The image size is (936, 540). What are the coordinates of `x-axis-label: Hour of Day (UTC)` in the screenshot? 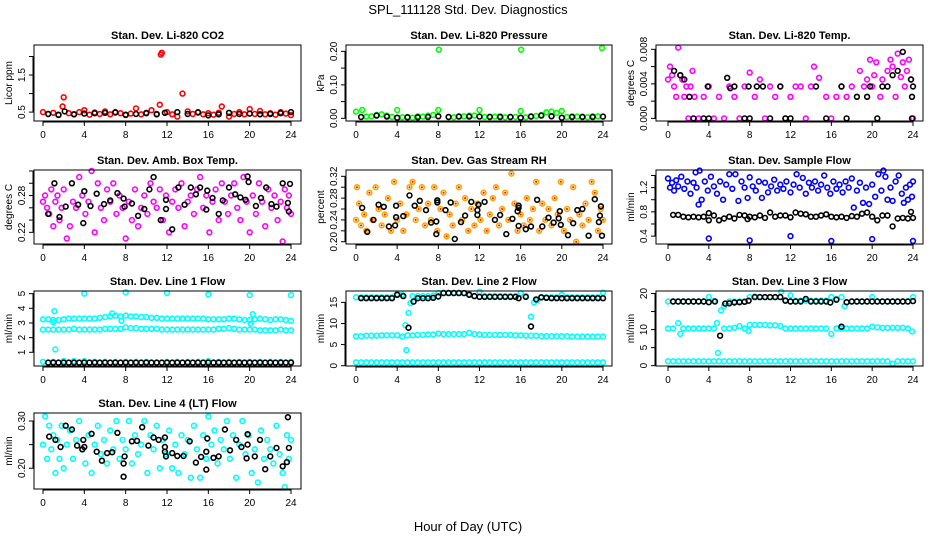 It's located at (468, 526).